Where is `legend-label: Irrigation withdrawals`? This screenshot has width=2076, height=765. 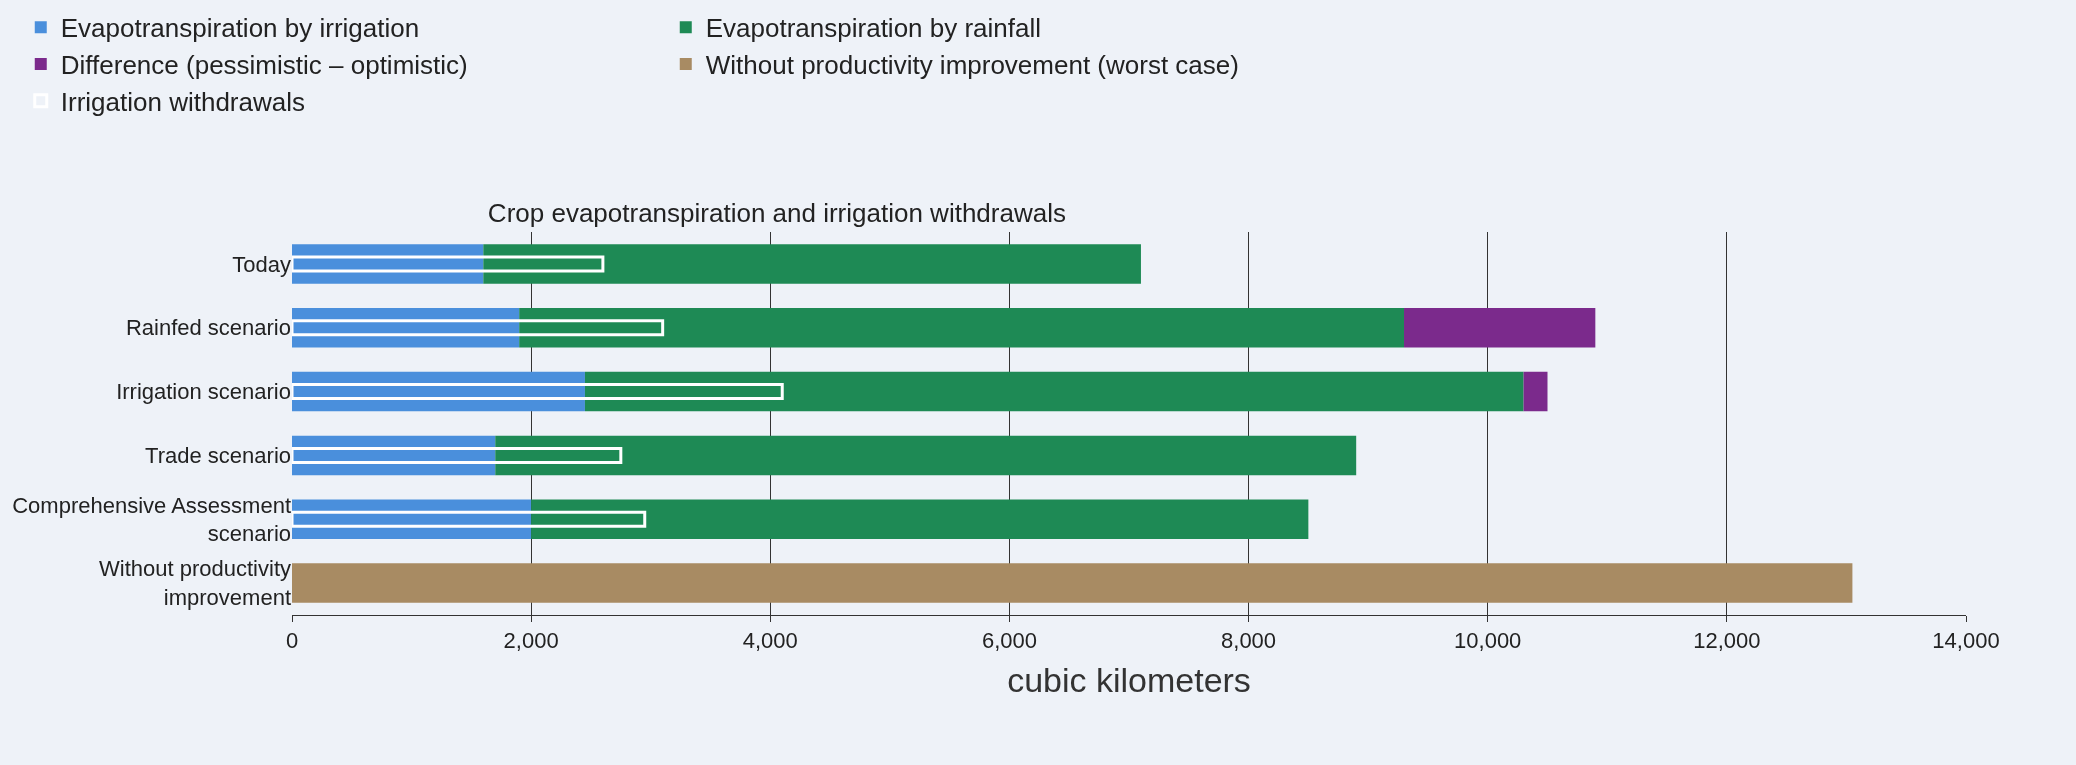 legend-label: Irrigation withdrawals is located at coordinates (182, 101).